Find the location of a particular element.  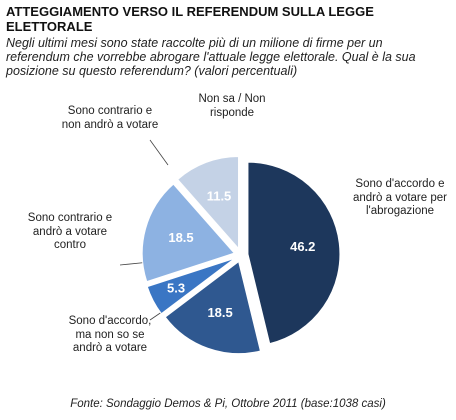

value-label: 11.5 is located at coordinates (219, 195).